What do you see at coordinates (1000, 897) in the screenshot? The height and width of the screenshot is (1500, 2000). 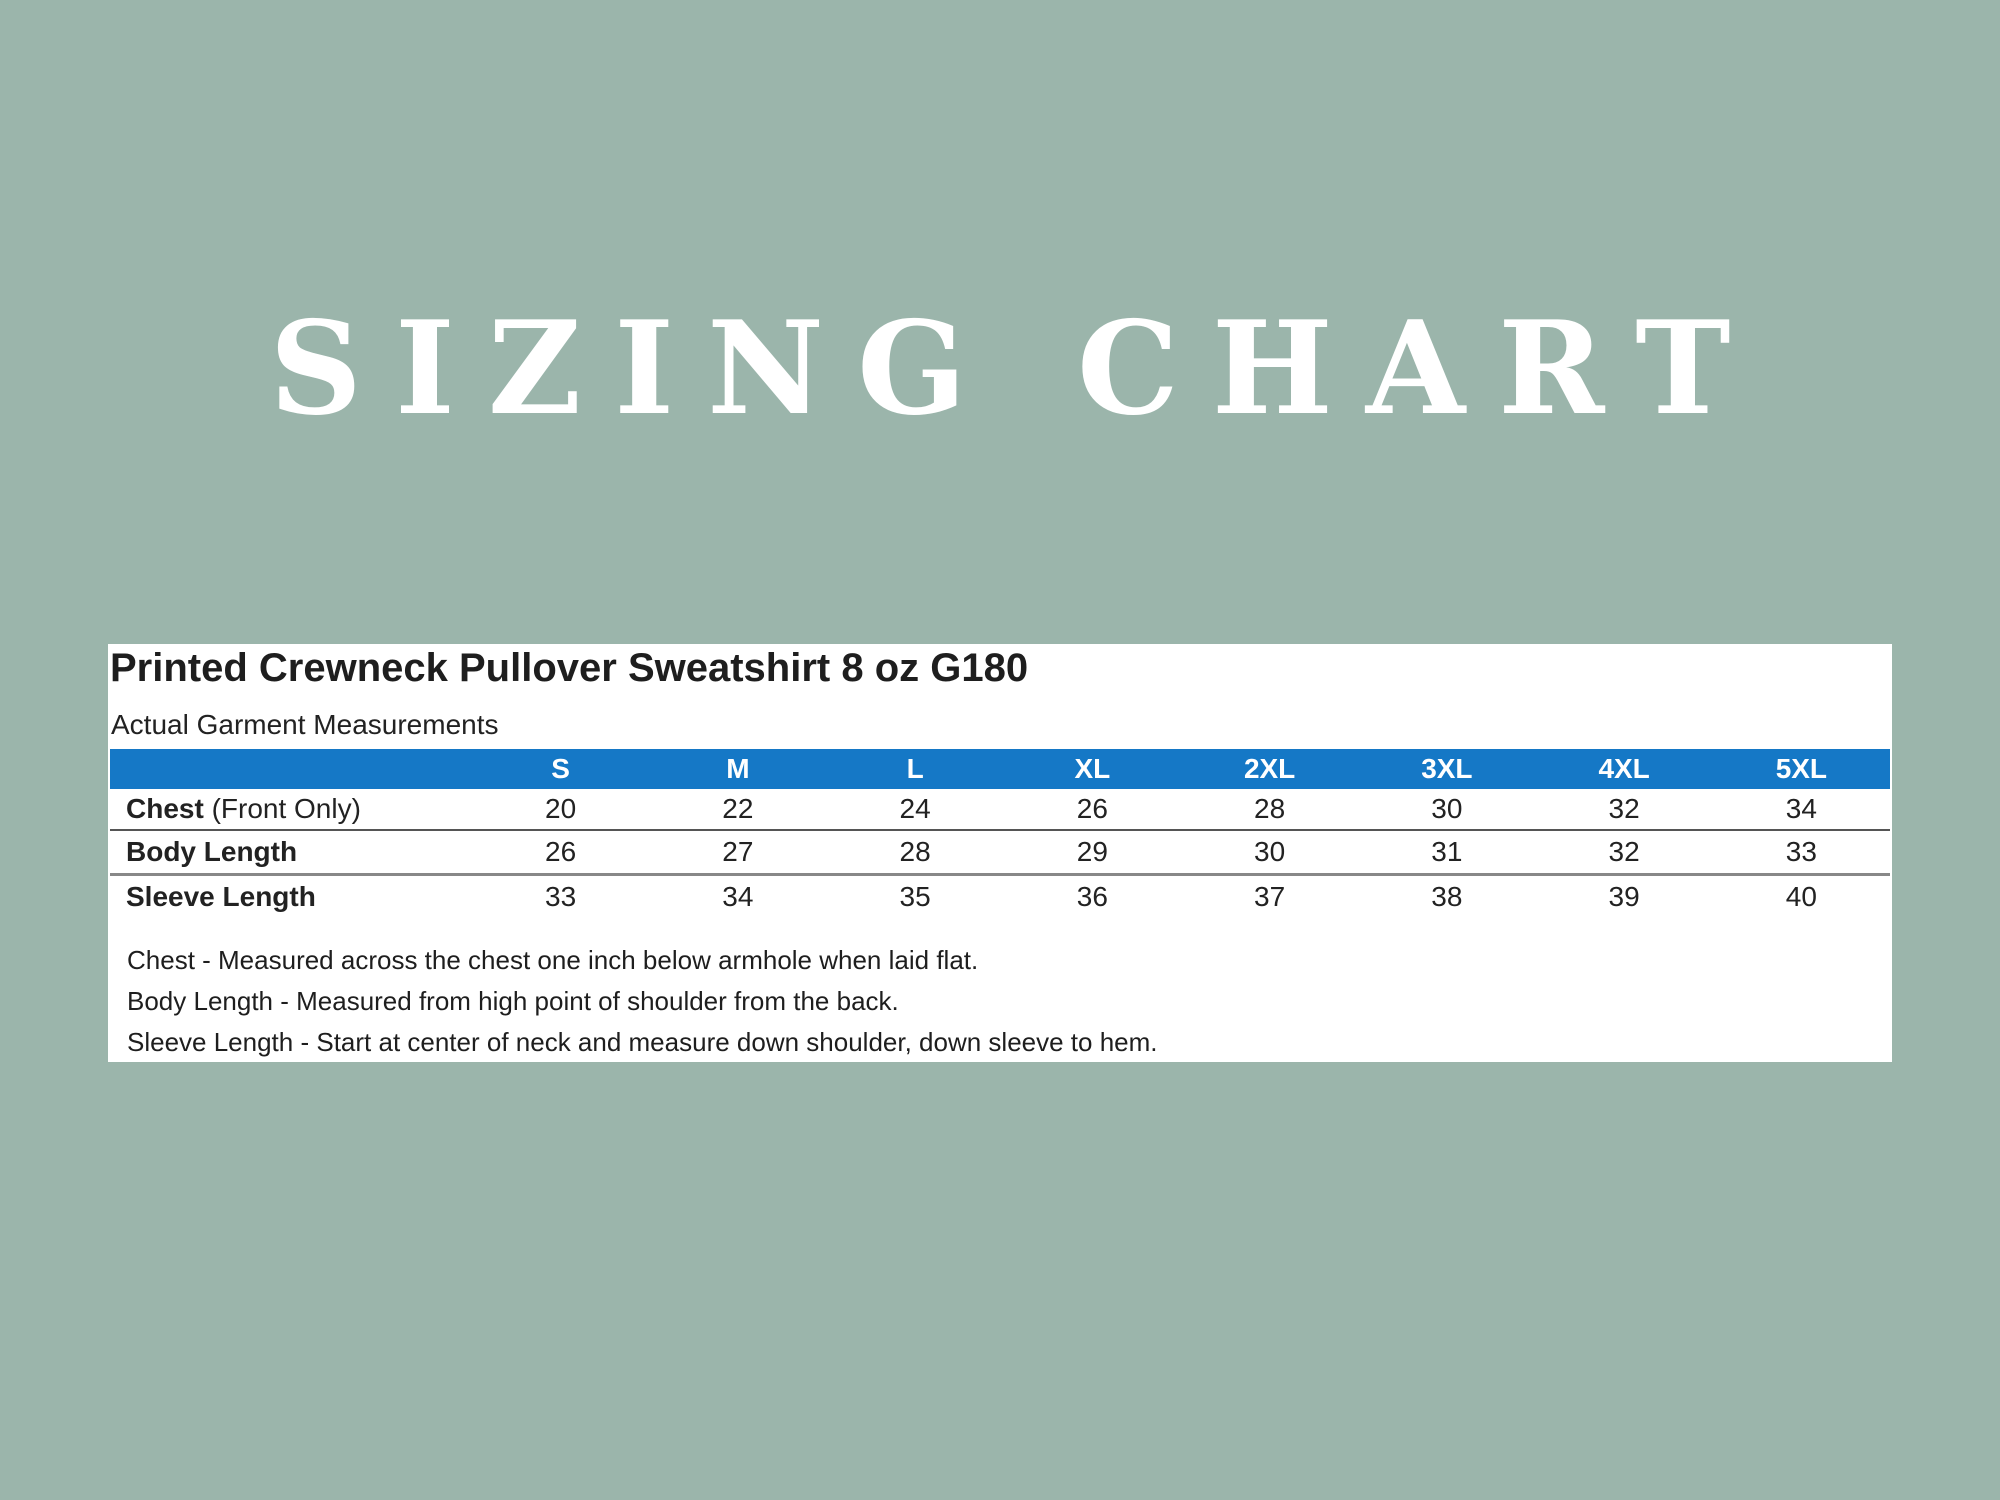 I see `table-row-sleeve-length: Sleeve Length 33 34 35 36 37 38 39 40` at bounding box center [1000, 897].